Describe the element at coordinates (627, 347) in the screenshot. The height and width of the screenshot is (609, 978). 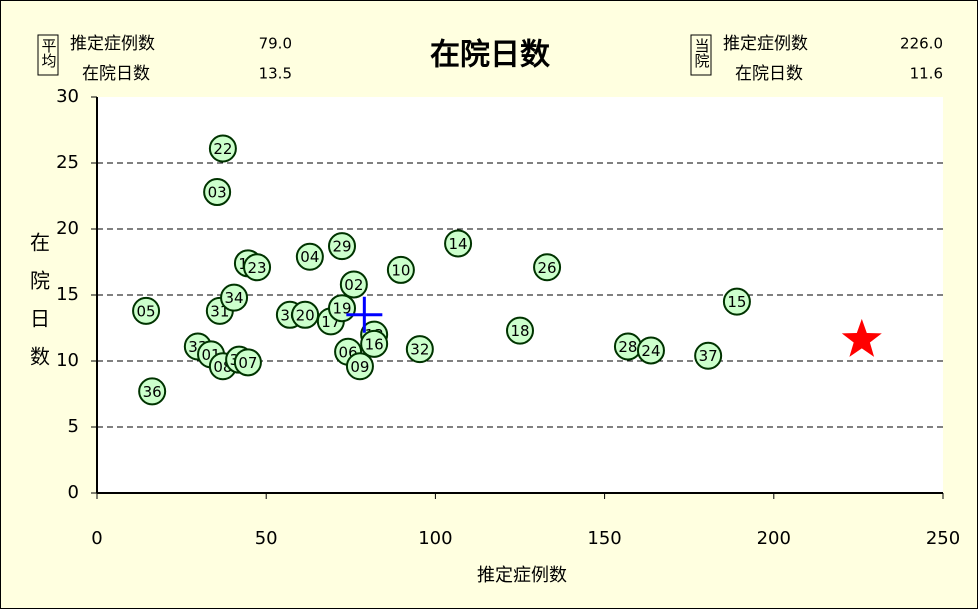
I see `marker-label: 28` at that location.